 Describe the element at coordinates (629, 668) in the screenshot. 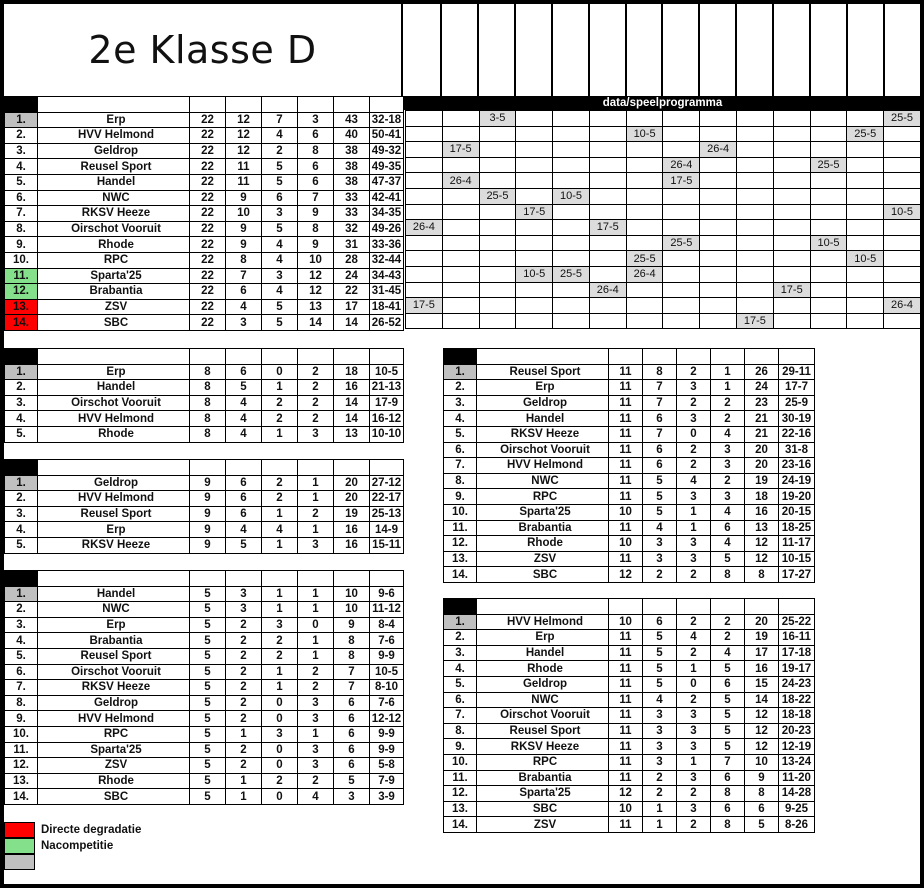

I see `table-row: 4. Rhode 11 5 1 5 16 19-17` at that location.